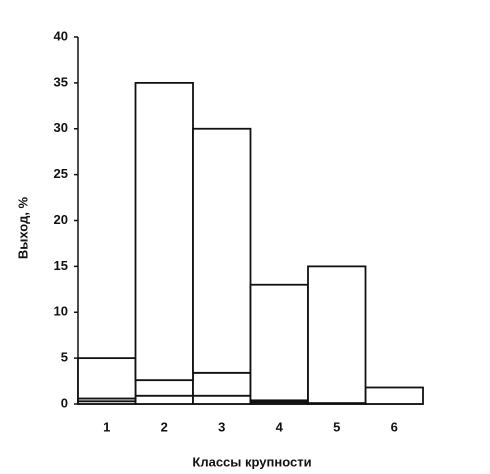 Image resolution: width=490 pixels, height=474 pixels. I want to click on x-tick-label: 6, so click(394, 426).